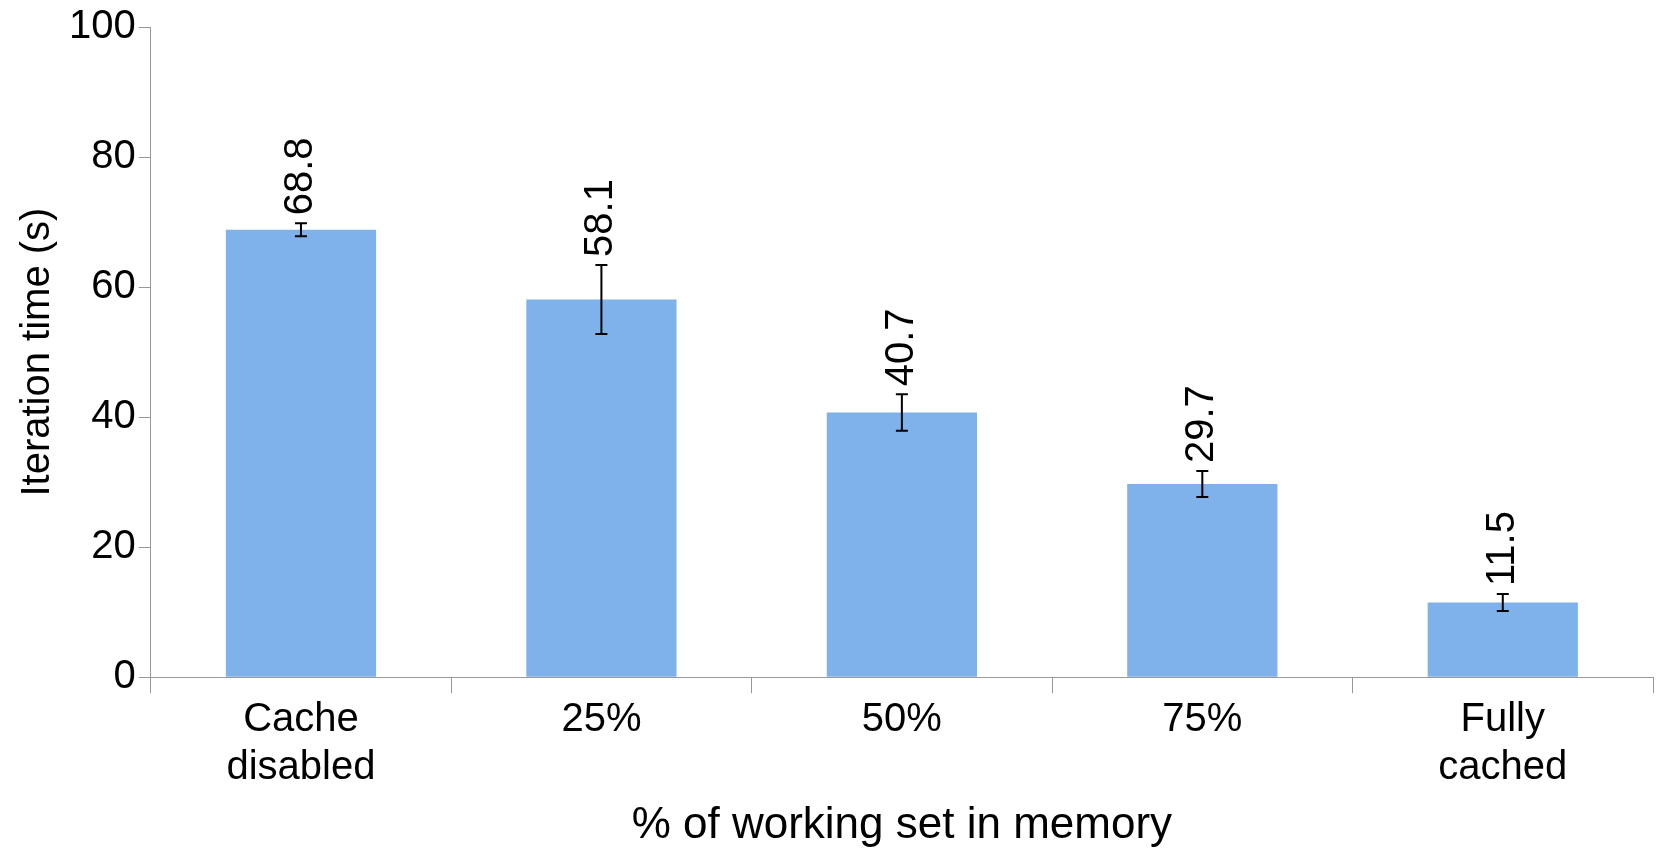  What do you see at coordinates (1199, 424) in the screenshot?
I see `data-label: 29.7` at bounding box center [1199, 424].